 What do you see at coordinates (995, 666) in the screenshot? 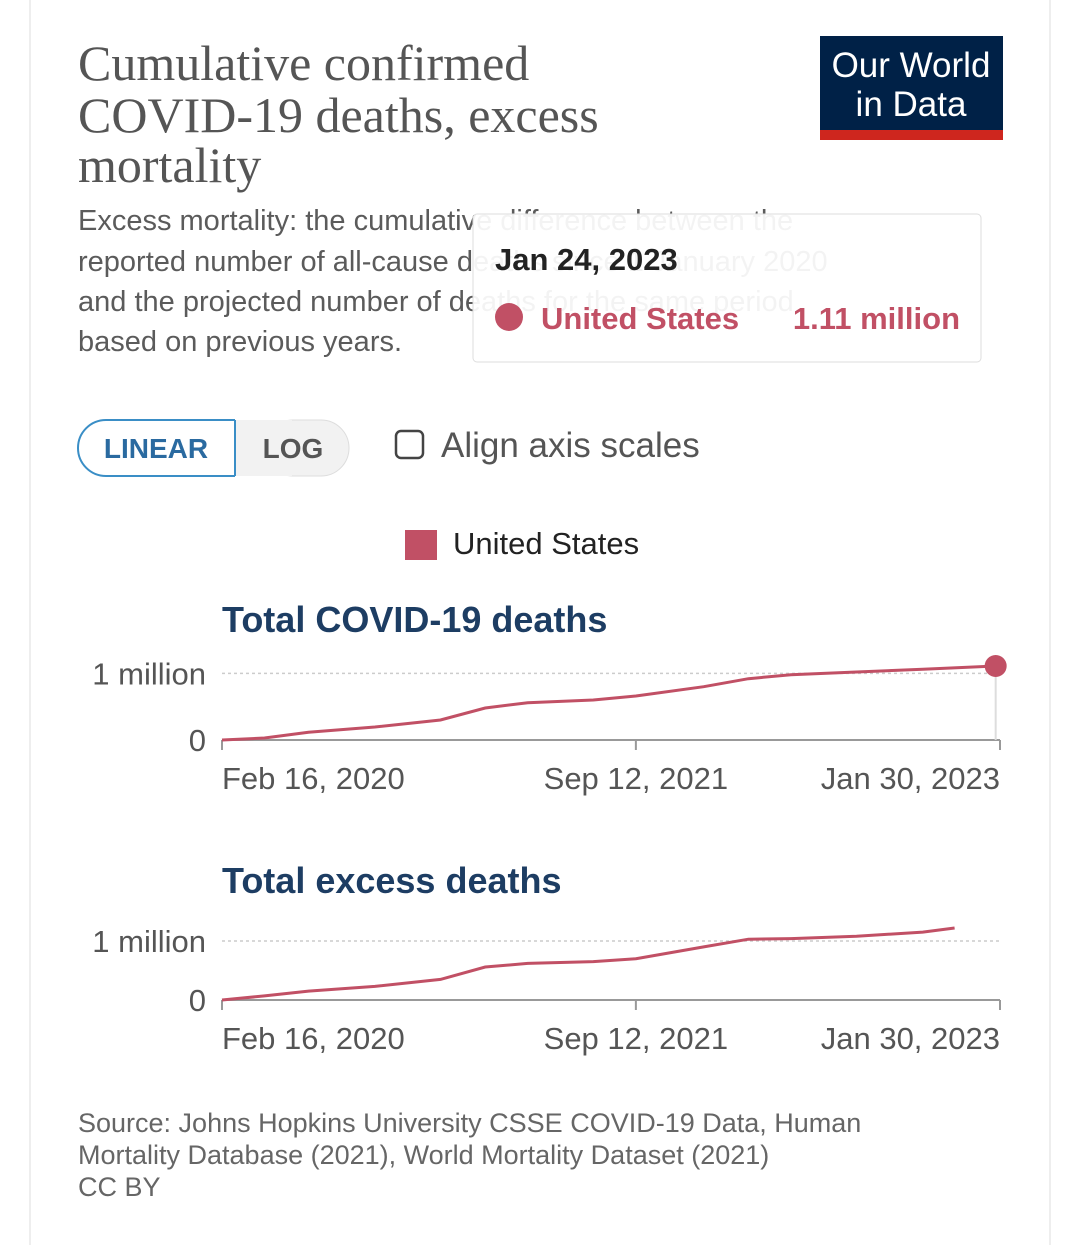
I see `hover-point` at bounding box center [995, 666].